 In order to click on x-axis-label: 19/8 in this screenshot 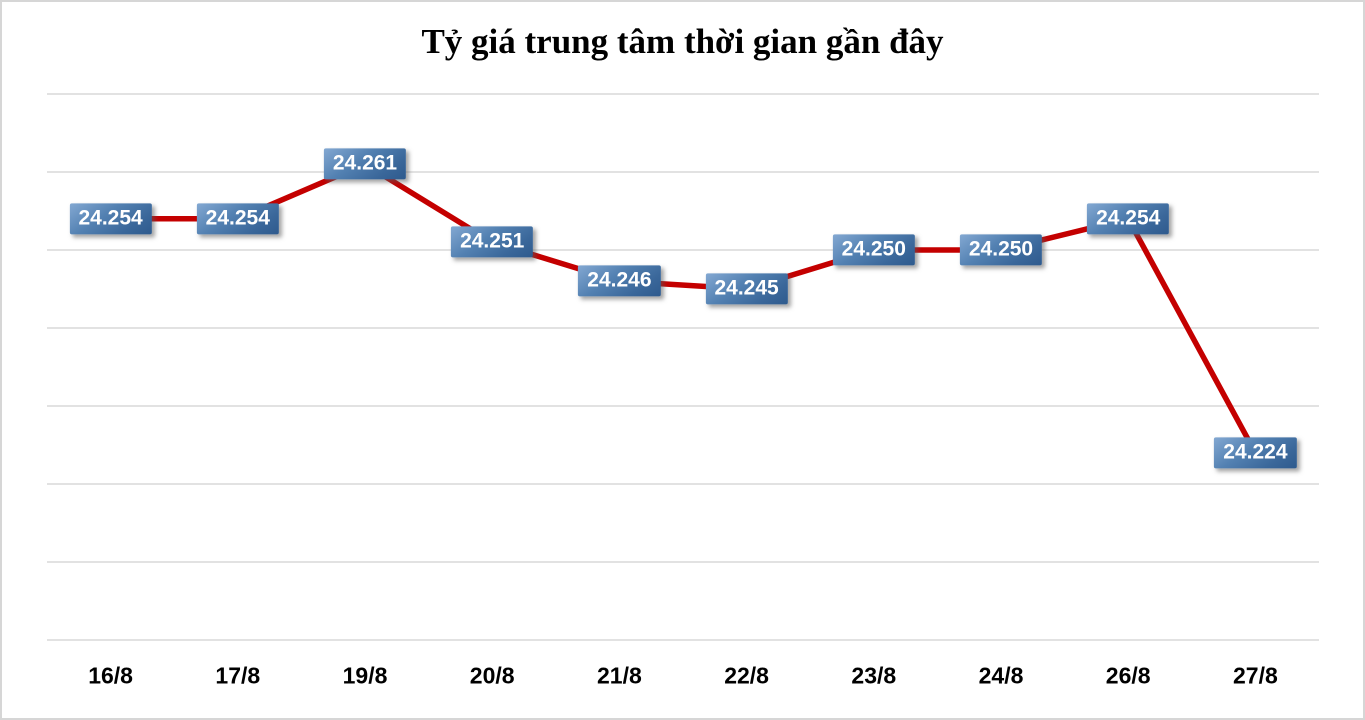, I will do `click(365, 675)`.